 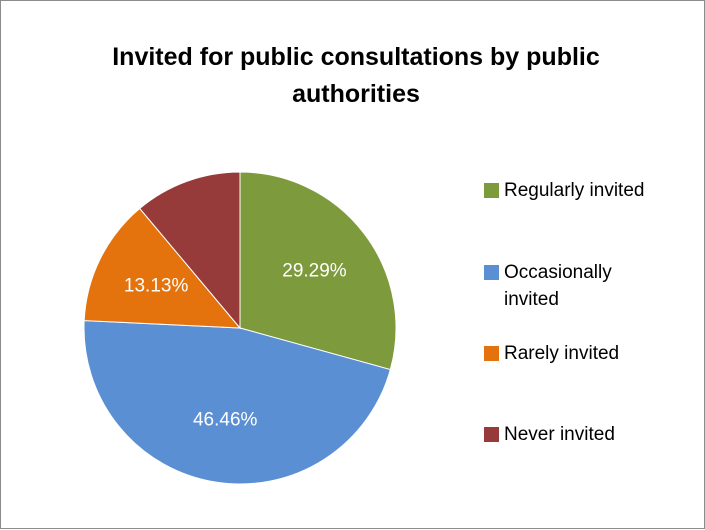 I want to click on data-label-rarely-invited: 13.13%, so click(x=156, y=285).